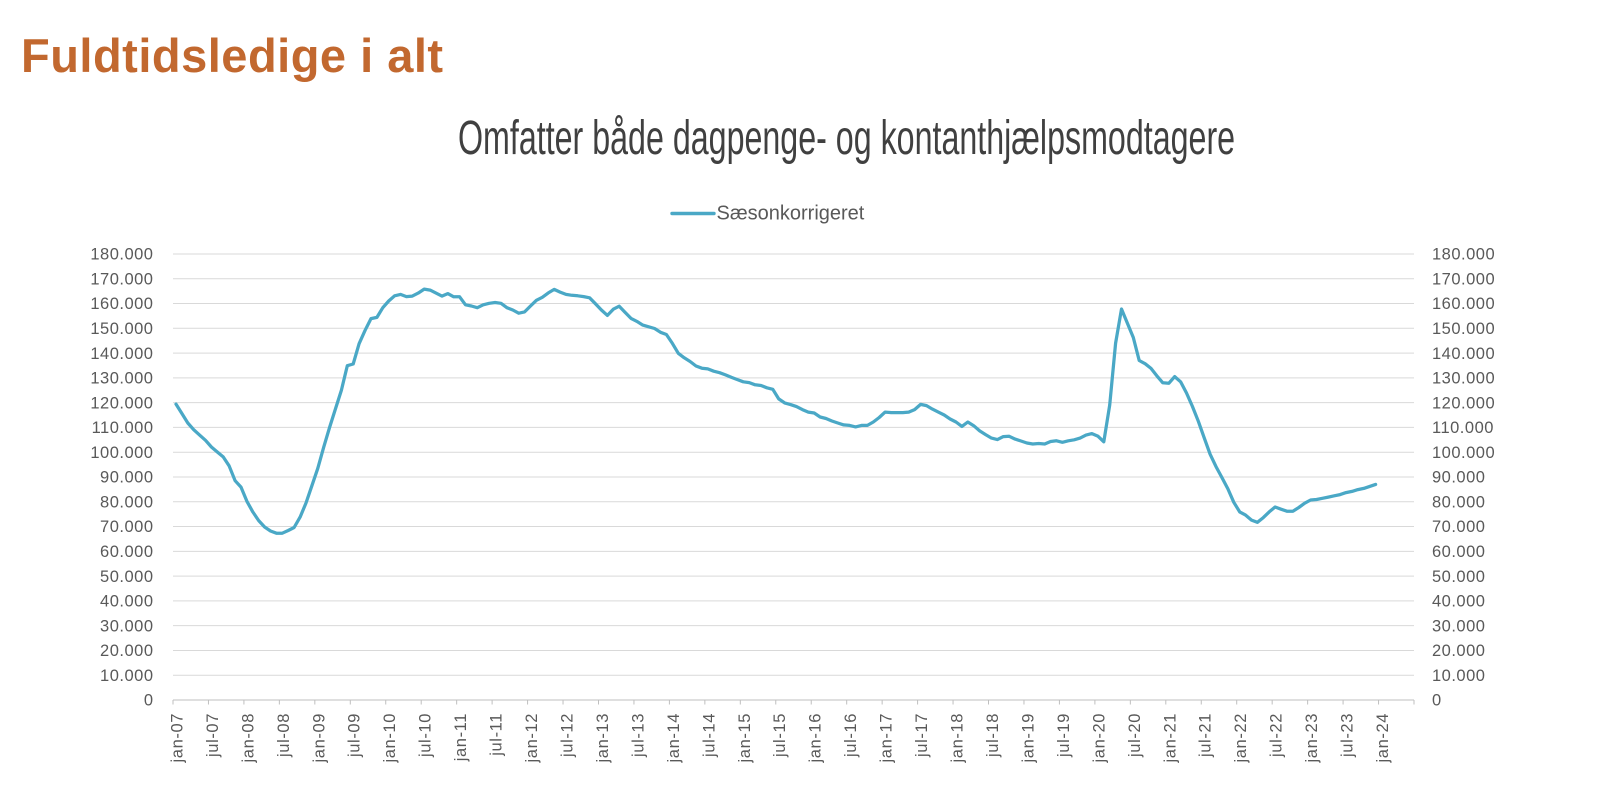 This screenshot has height=800, width=1600. Describe the element at coordinates (461, 737) in the screenshot. I see `svg-text: jan-11` at that location.